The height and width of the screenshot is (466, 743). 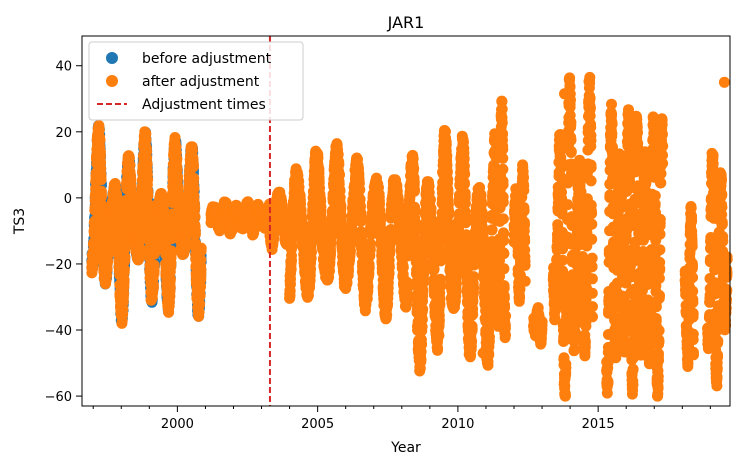 I want to click on series-segment, so click(x=146, y=224).